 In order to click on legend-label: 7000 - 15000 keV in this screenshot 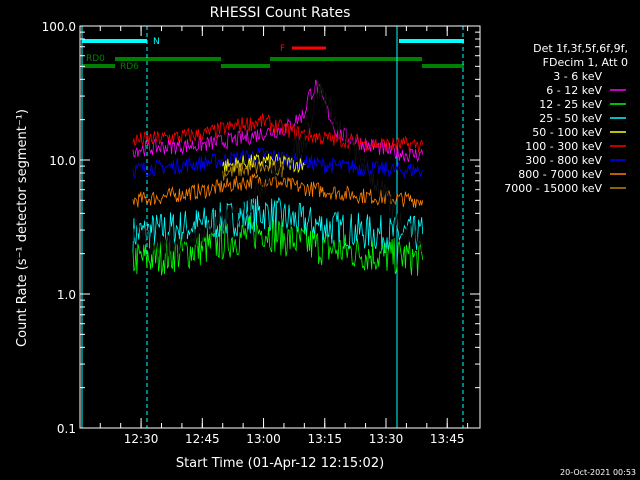, I will do `click(553, 188)`.